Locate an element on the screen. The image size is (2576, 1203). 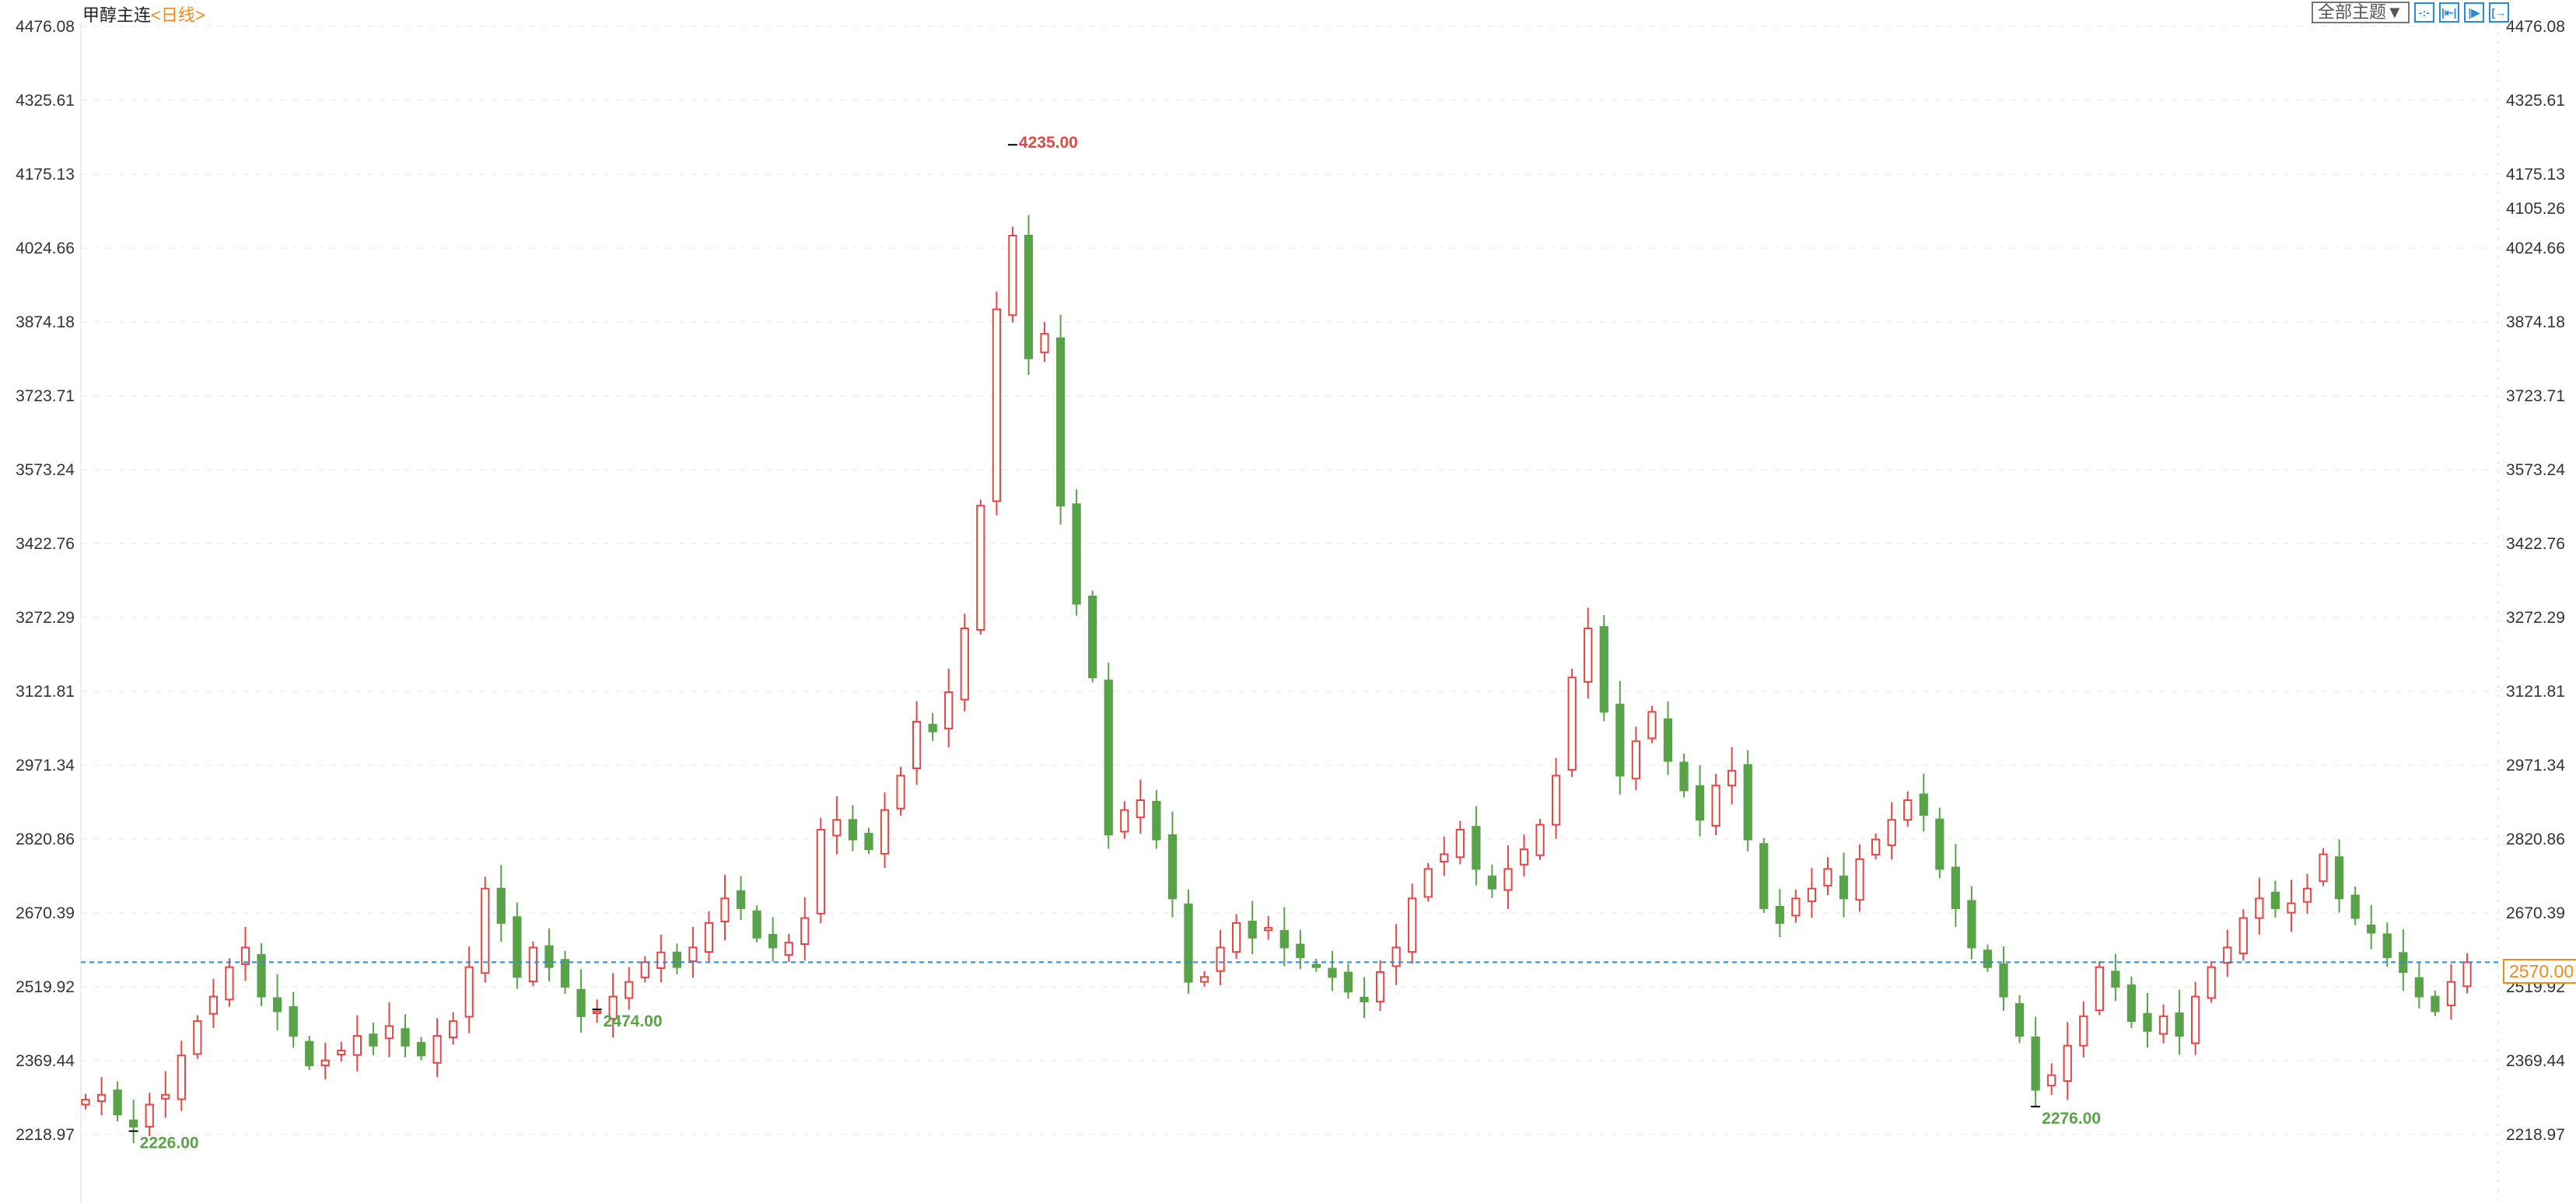
y-tick-label: 4024.66 is located at coordinates (2535, 249).